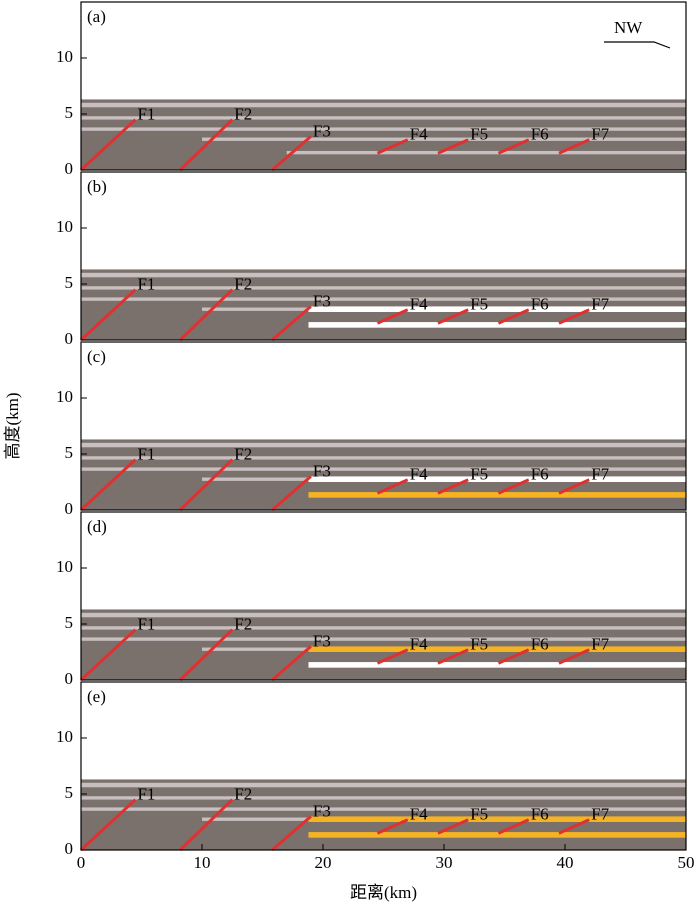  Describe the element at coordinates (81, 862) in the screenshot. I see `x-tick-label: 0` at that location.